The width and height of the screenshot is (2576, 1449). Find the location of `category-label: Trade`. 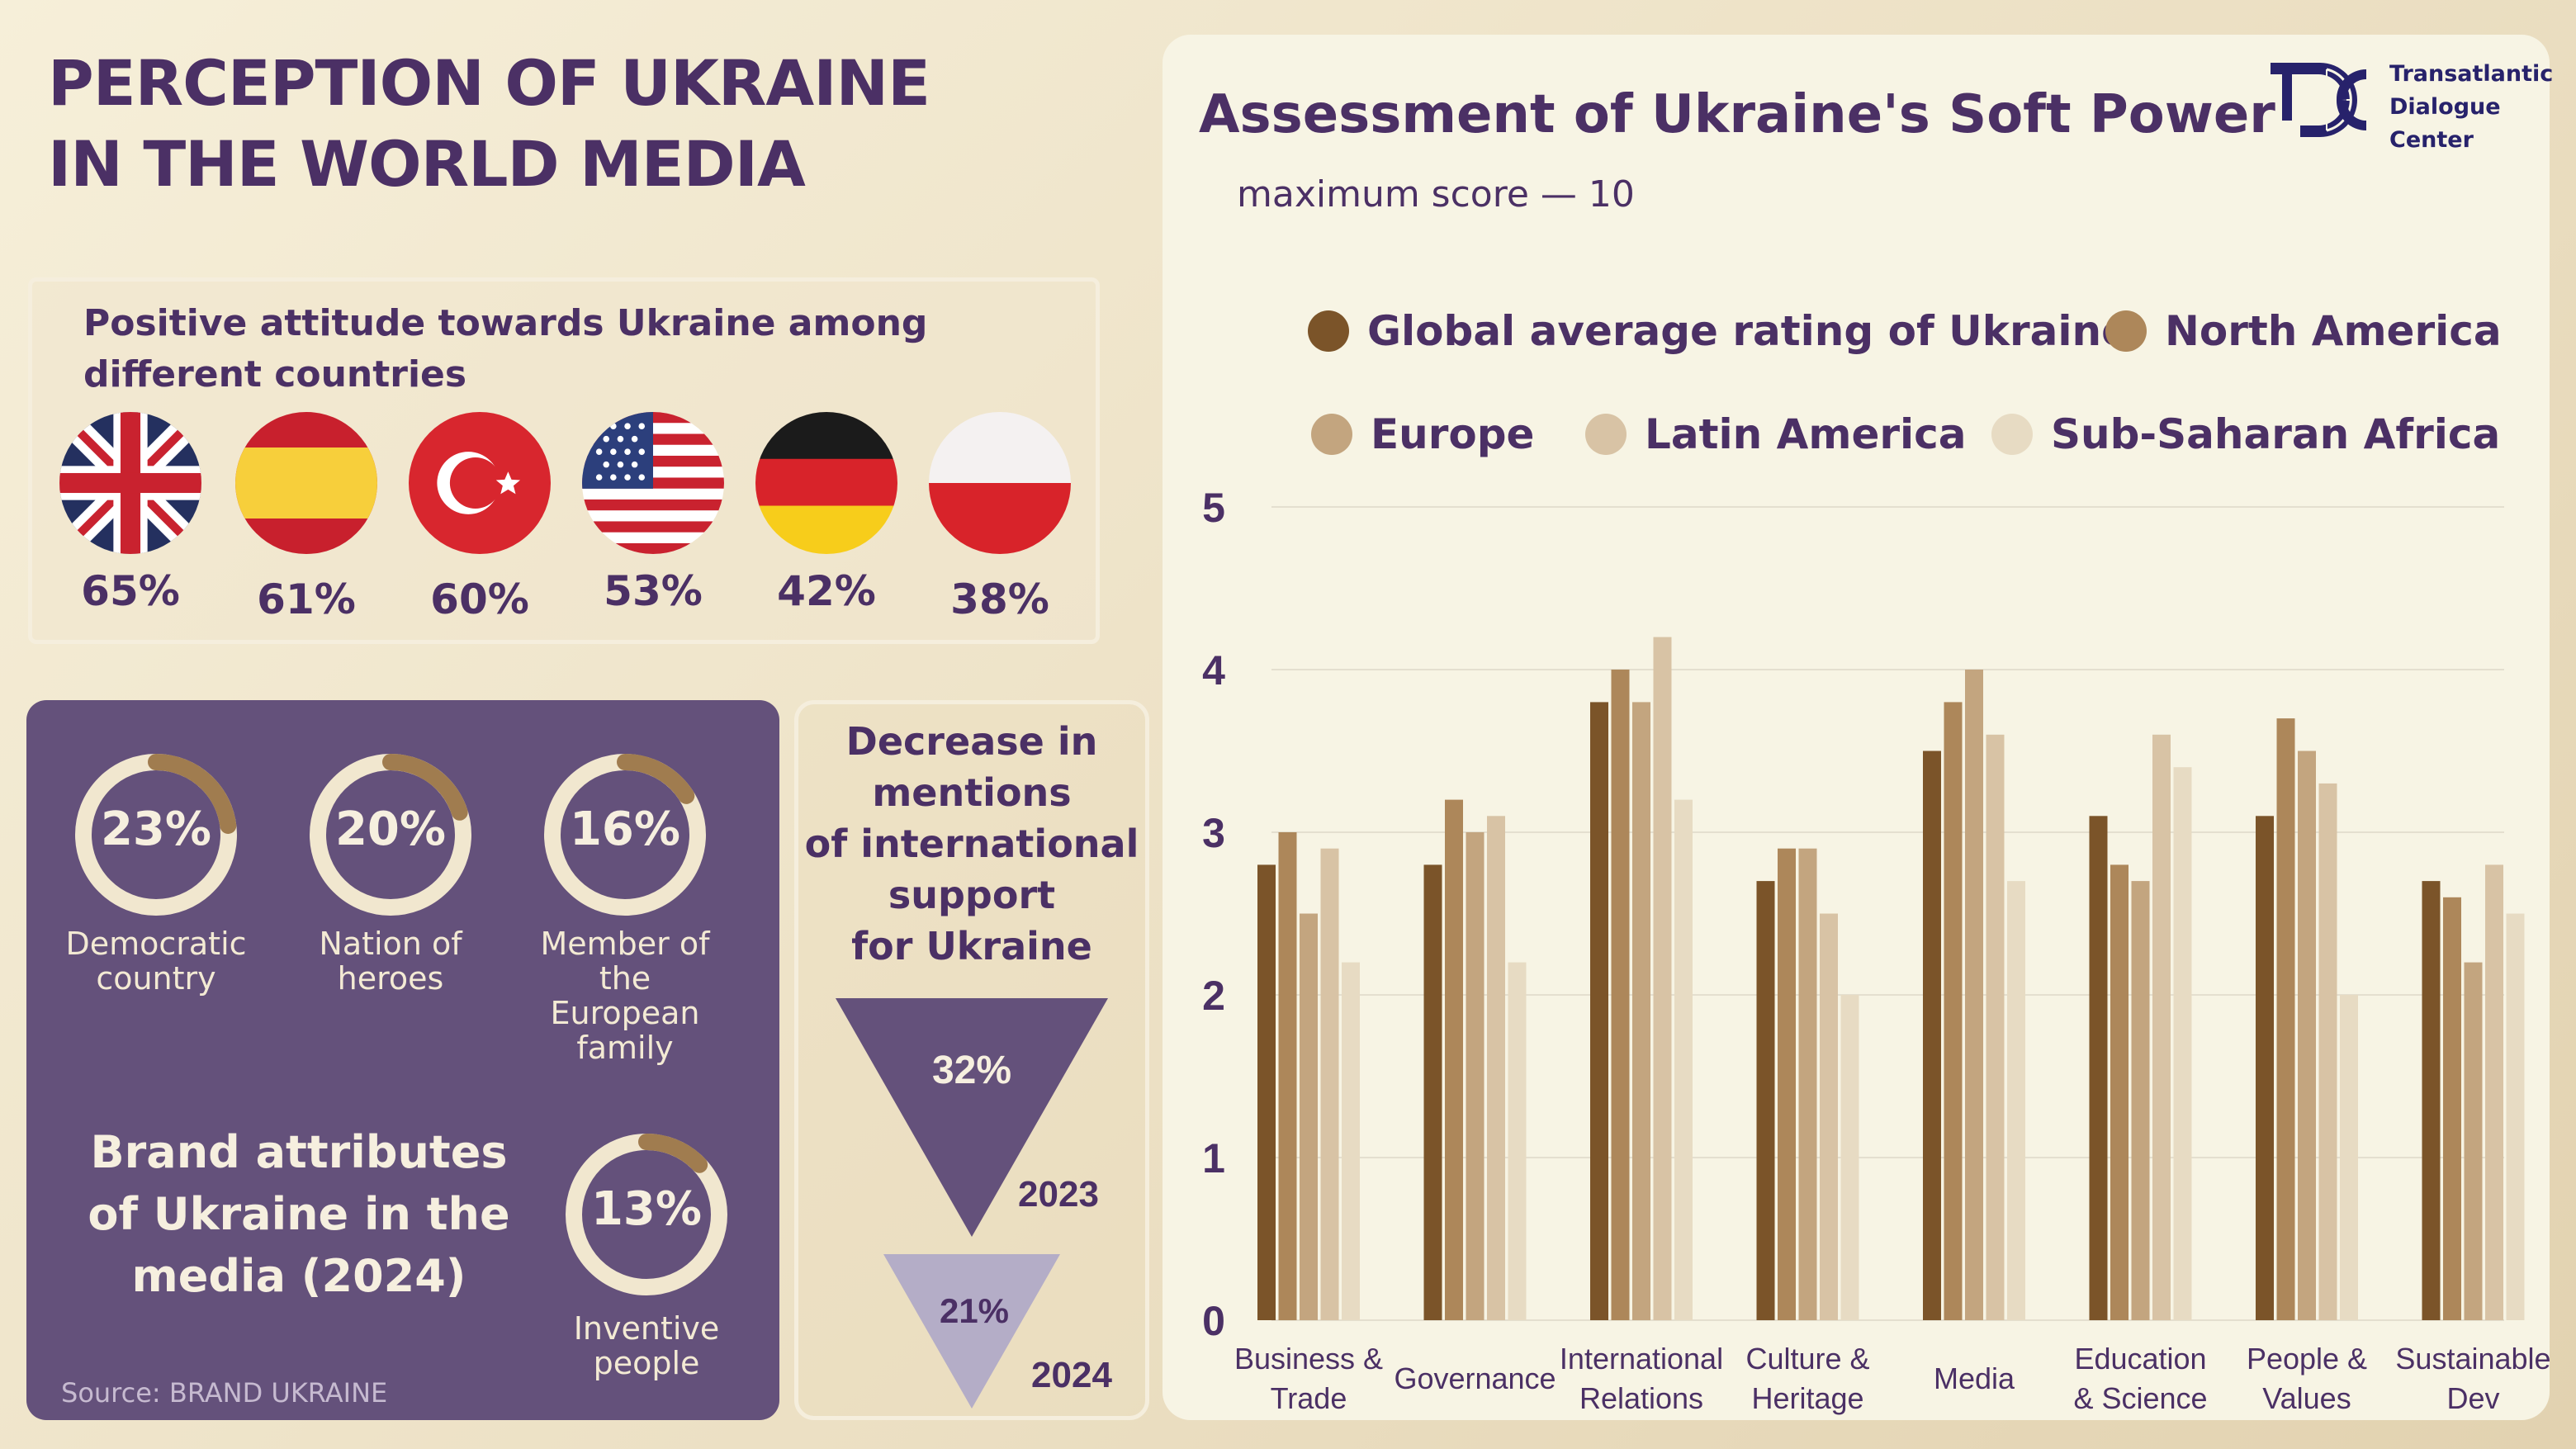

category-label: Trade is located at coordinates (1309, 1398).